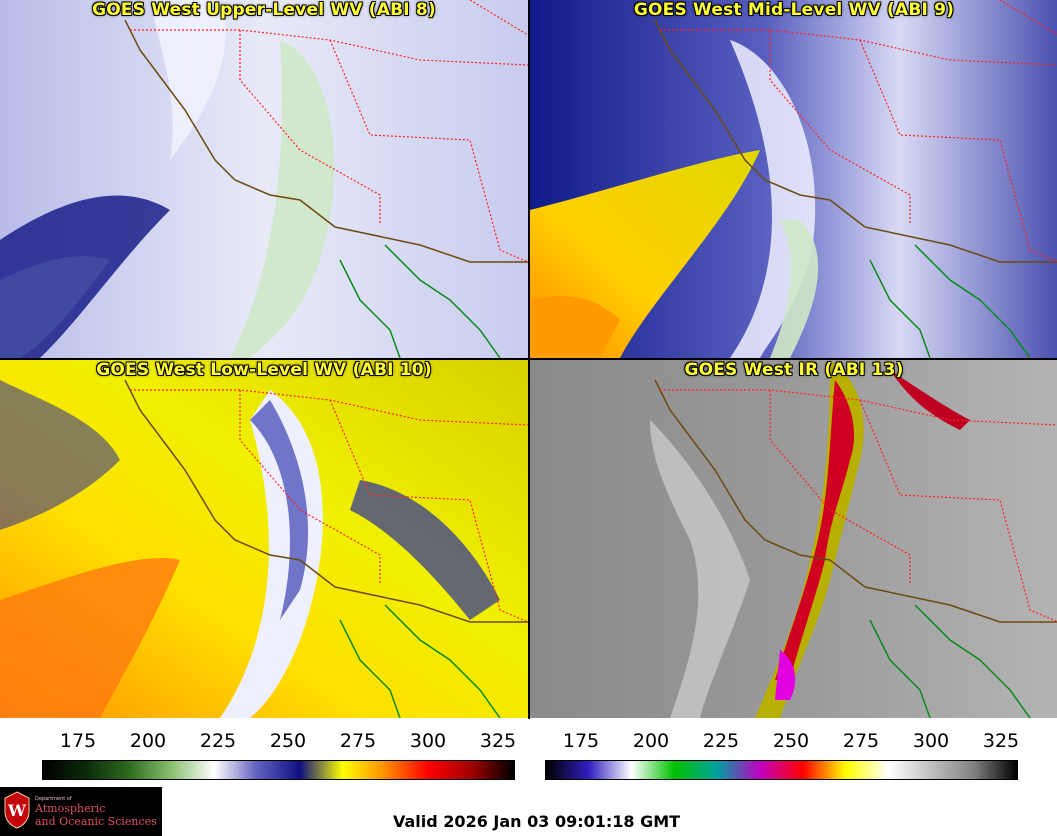 The width and height of the screenshot is (1057, 836). I want to click on panel-title: GOES West IR (ABI 13), so click(794, 370).